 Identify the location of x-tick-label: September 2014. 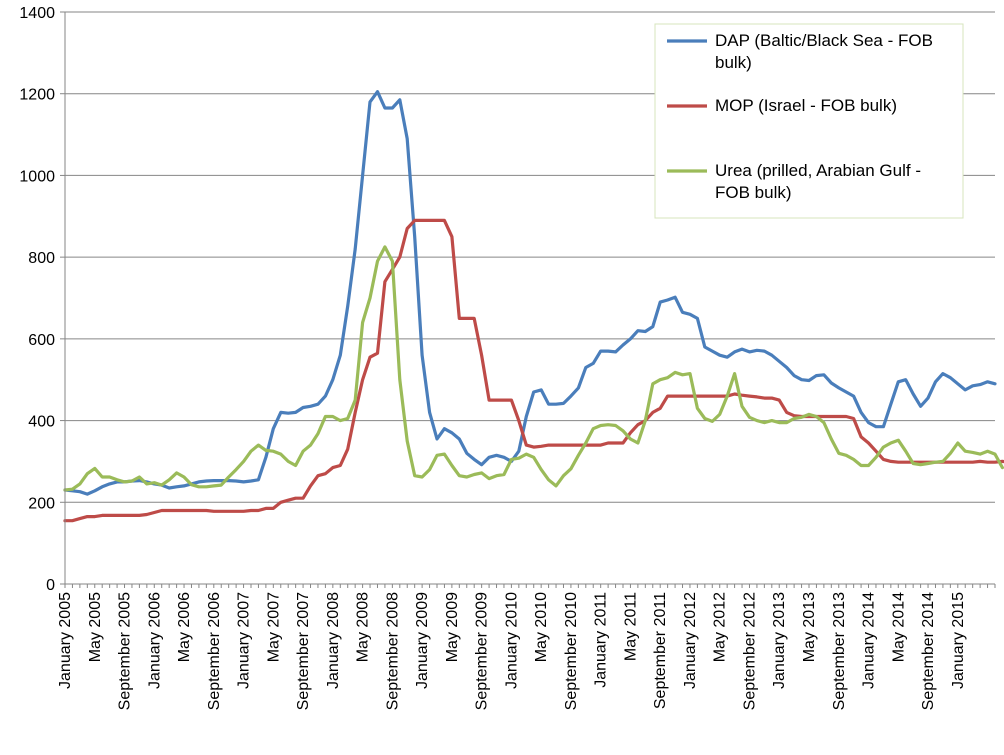
(928, 651).